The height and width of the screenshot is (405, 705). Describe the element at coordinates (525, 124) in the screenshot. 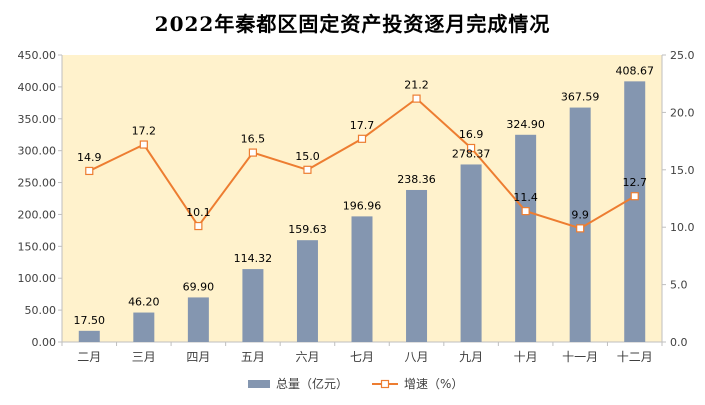

I see `bar-data-label: 324.90` at that location.